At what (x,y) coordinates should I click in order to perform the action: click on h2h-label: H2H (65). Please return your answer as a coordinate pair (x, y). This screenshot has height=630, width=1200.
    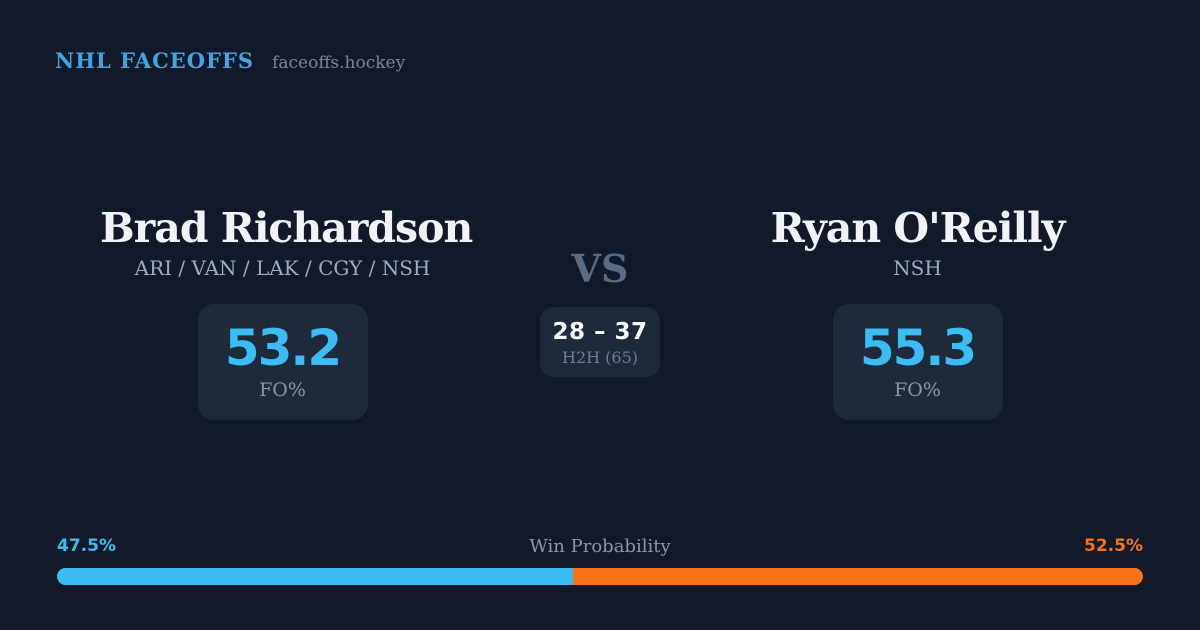
    Looking at the image, I should click on (599, 357).